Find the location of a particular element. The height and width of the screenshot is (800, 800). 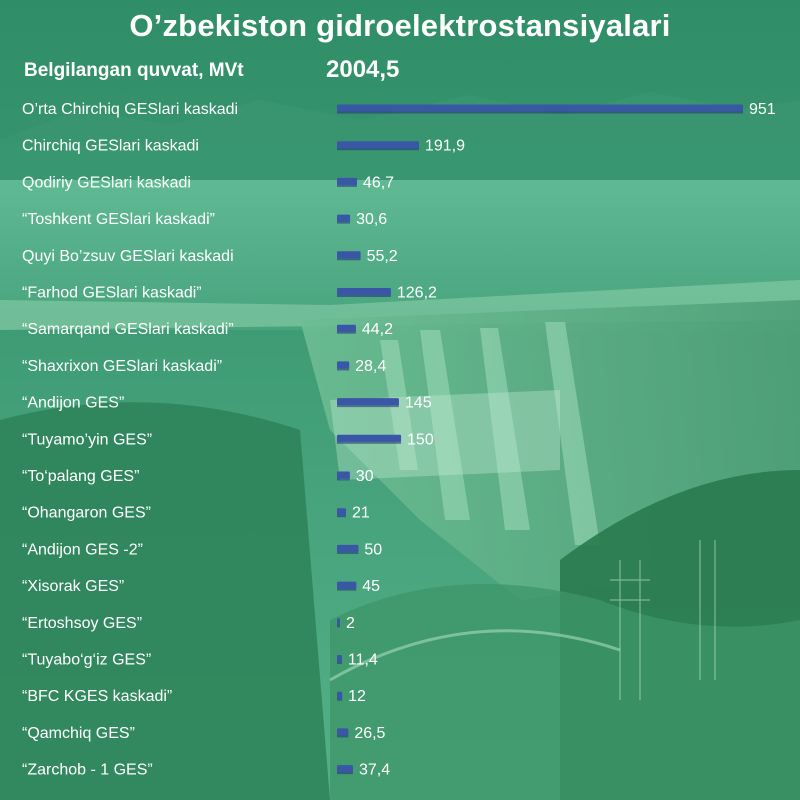

category-label: “Toshkent GESlari kaskadi” is located at coordinates (118, 219).